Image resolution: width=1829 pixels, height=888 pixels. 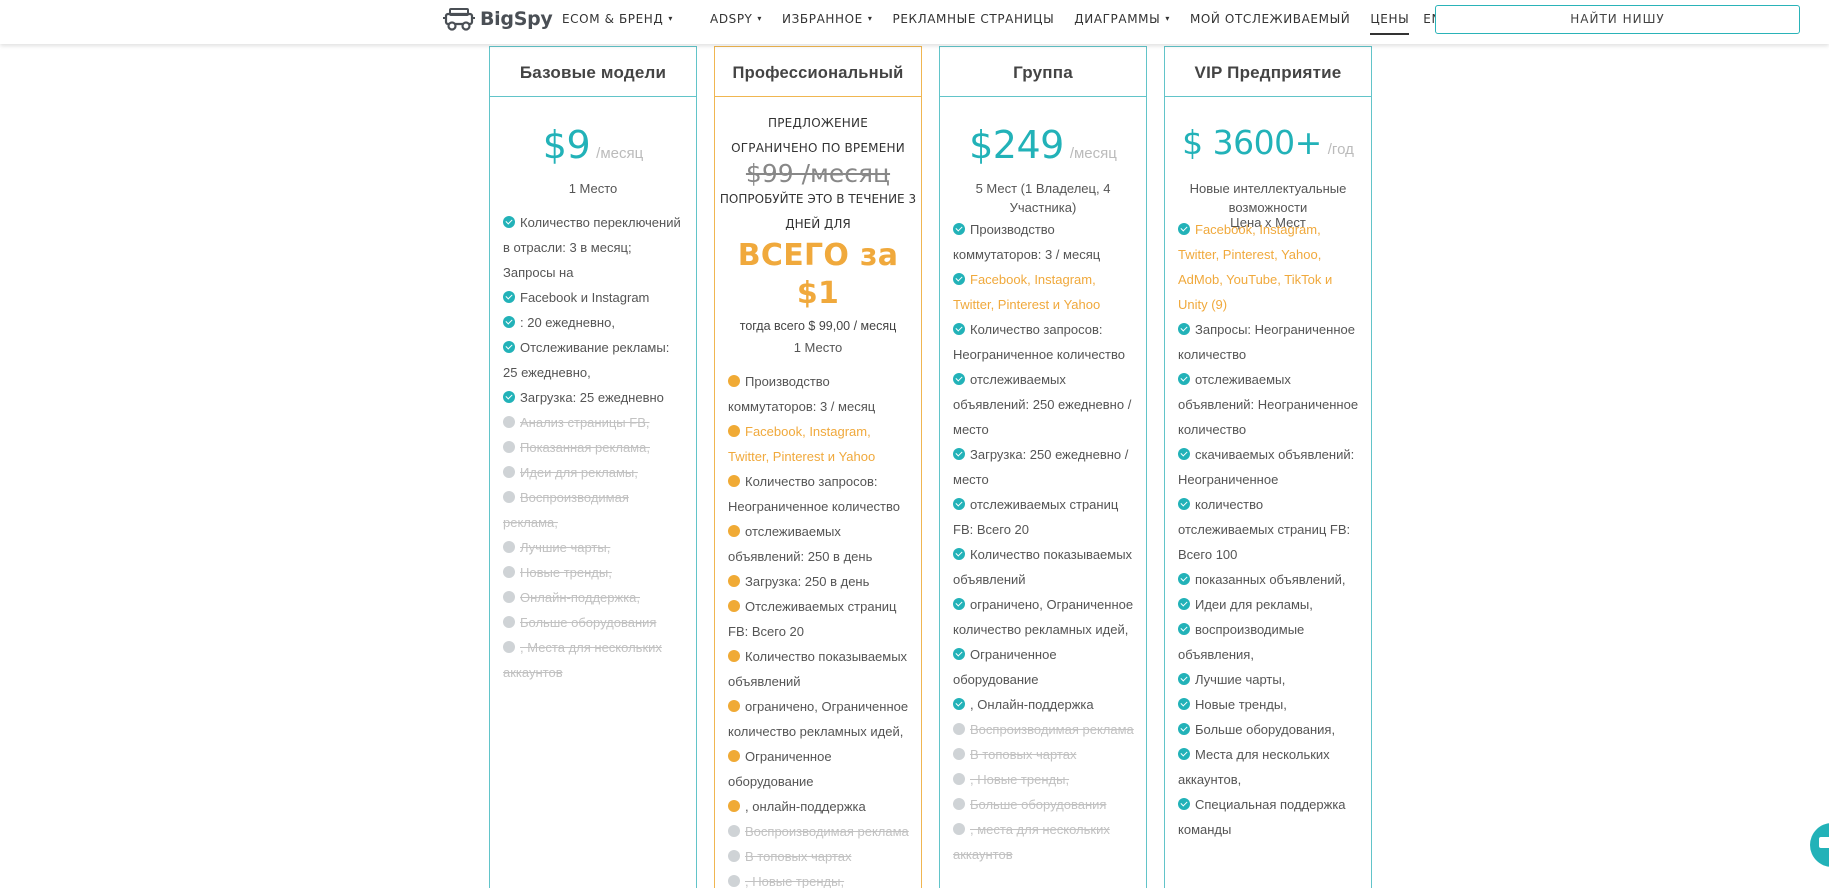 I want to click on feature-item: показанных объявлений,, so click(x=1268, y=579).